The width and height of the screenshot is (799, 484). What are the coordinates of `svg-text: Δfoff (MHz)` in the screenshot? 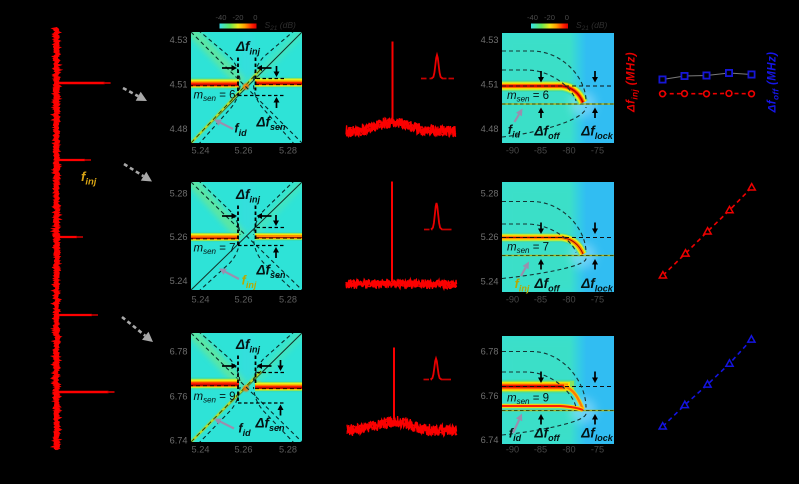 It's located at (774, 83).